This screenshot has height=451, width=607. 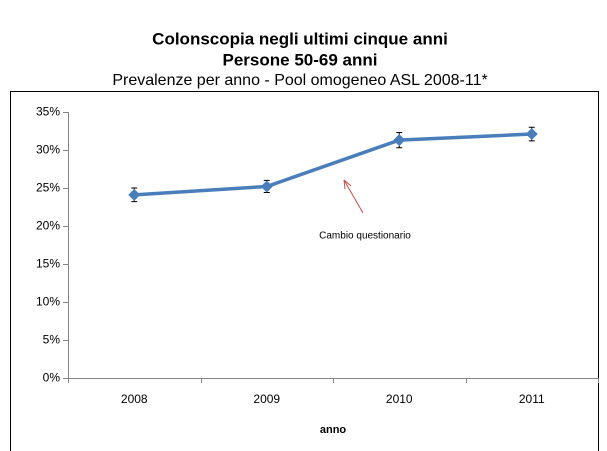 What do you see at coordinates (353, 196) in the screenshot?
I see `annotation-arrow` at bounding box center [353, 196].